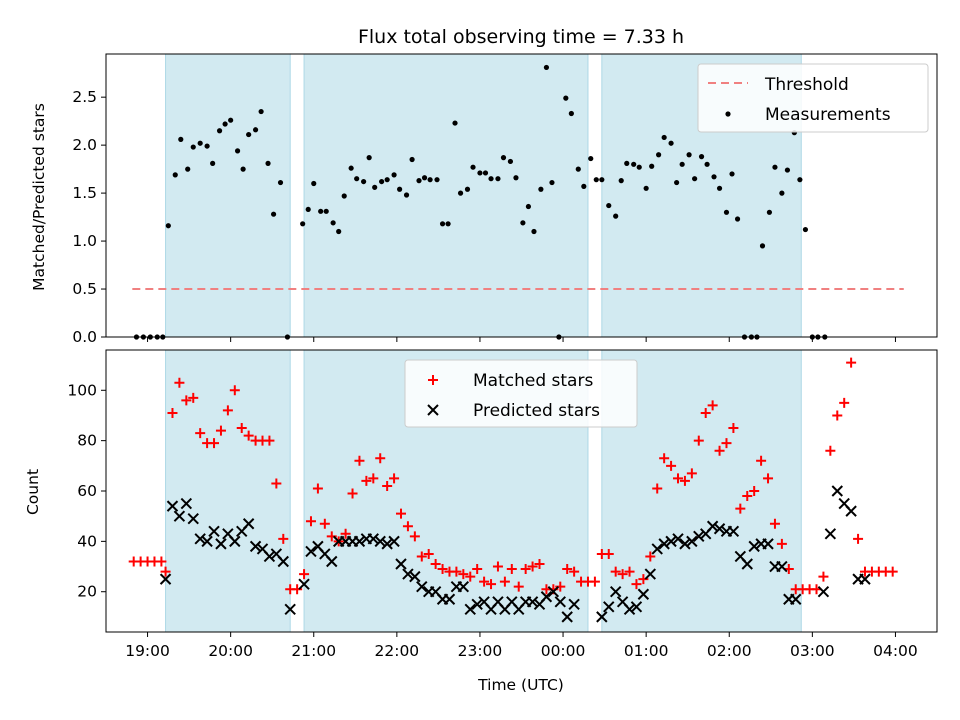 The image size is (960, 720). I want to click on y-tick-label: 40, so click(87, 541).